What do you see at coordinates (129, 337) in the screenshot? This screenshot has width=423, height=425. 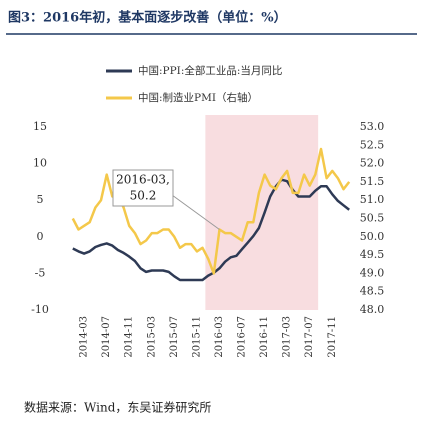 I see `x-tick-label: 2014-11` at bounding box center [129, 337].